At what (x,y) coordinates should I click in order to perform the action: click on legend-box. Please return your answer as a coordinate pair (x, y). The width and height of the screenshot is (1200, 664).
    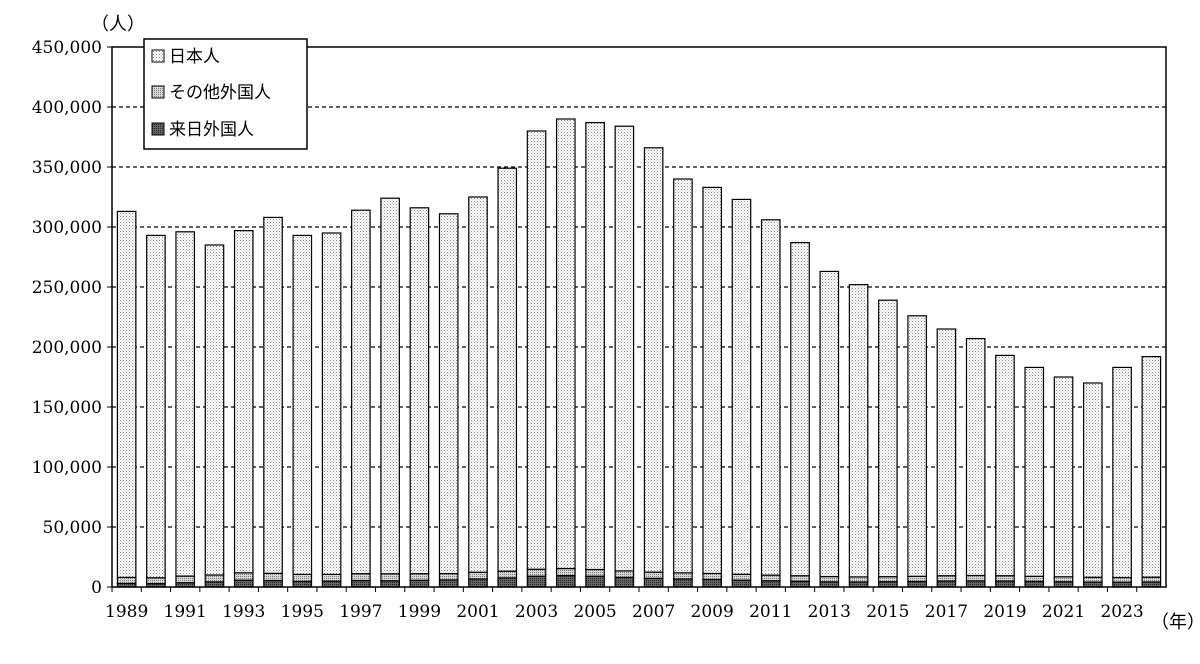
    Looking at the image, I should click on (225, 94).